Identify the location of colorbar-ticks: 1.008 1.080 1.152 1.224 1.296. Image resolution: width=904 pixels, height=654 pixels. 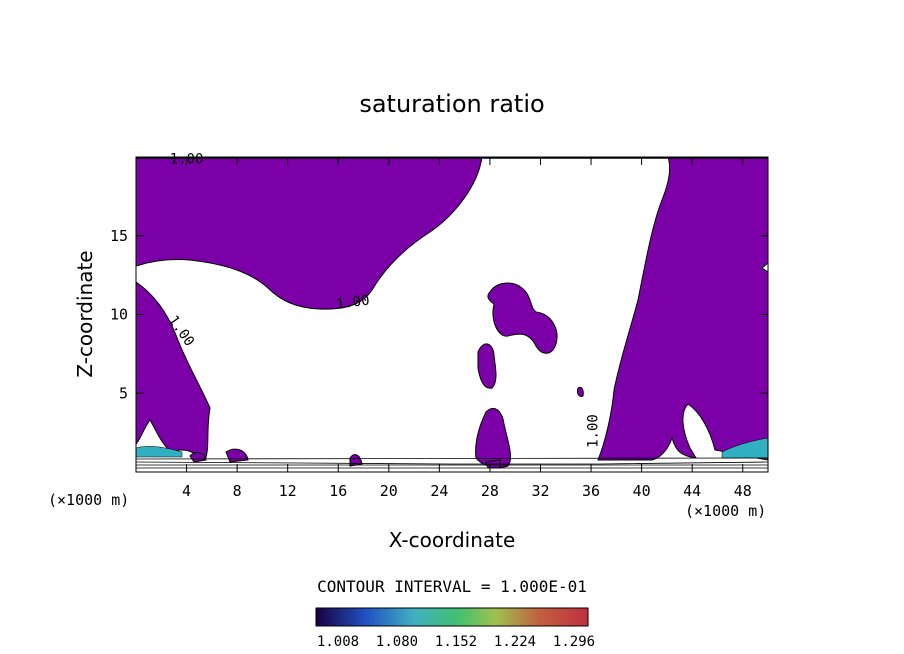
(456, 642).